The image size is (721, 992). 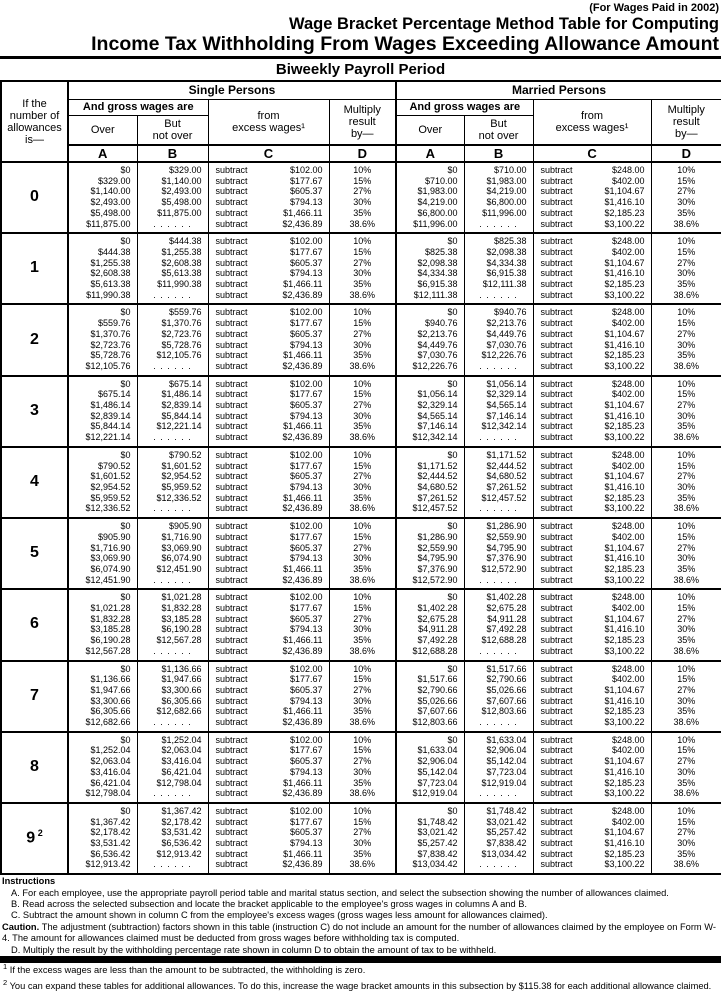 What do you see at coordinates (110, 486) in the screenshot?
I see `value-line: $2,954.52` at bounding box center [110, 486].